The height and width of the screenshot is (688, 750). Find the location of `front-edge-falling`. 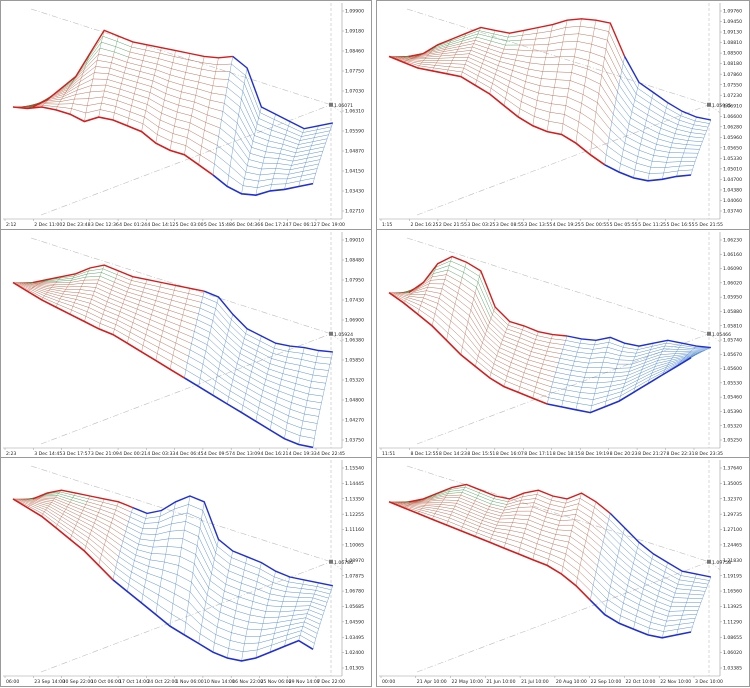

front-edge-falling is located at coordinates (213, 620).